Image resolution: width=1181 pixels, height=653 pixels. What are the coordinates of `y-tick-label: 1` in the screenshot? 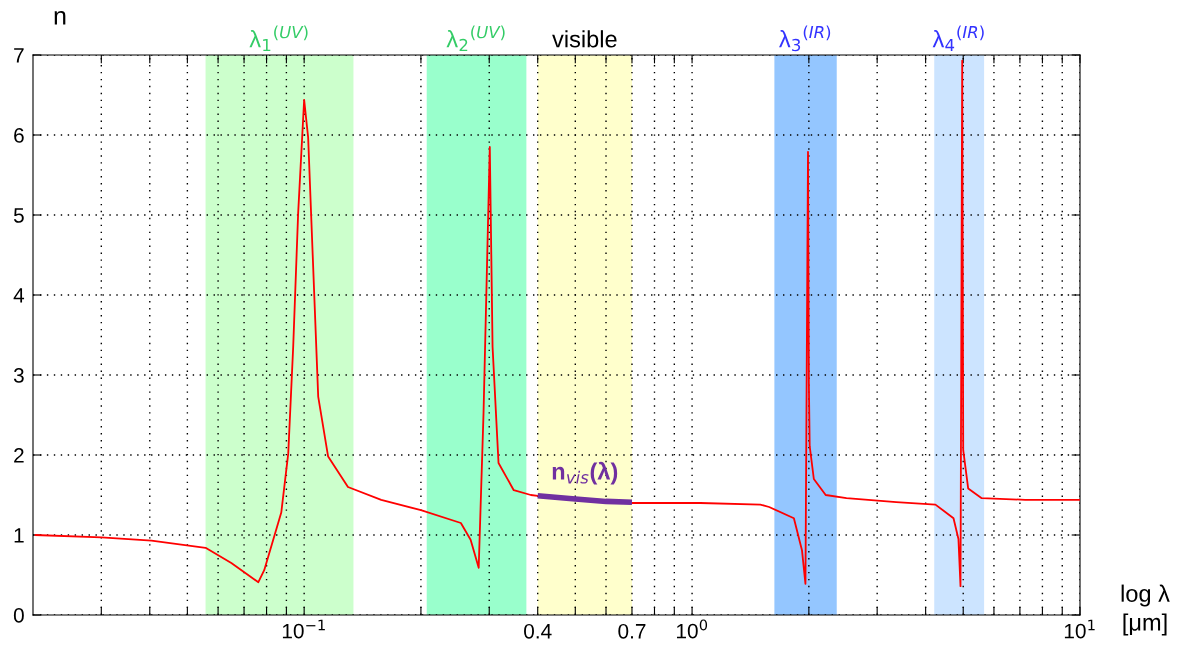 It's located at (19, 535).